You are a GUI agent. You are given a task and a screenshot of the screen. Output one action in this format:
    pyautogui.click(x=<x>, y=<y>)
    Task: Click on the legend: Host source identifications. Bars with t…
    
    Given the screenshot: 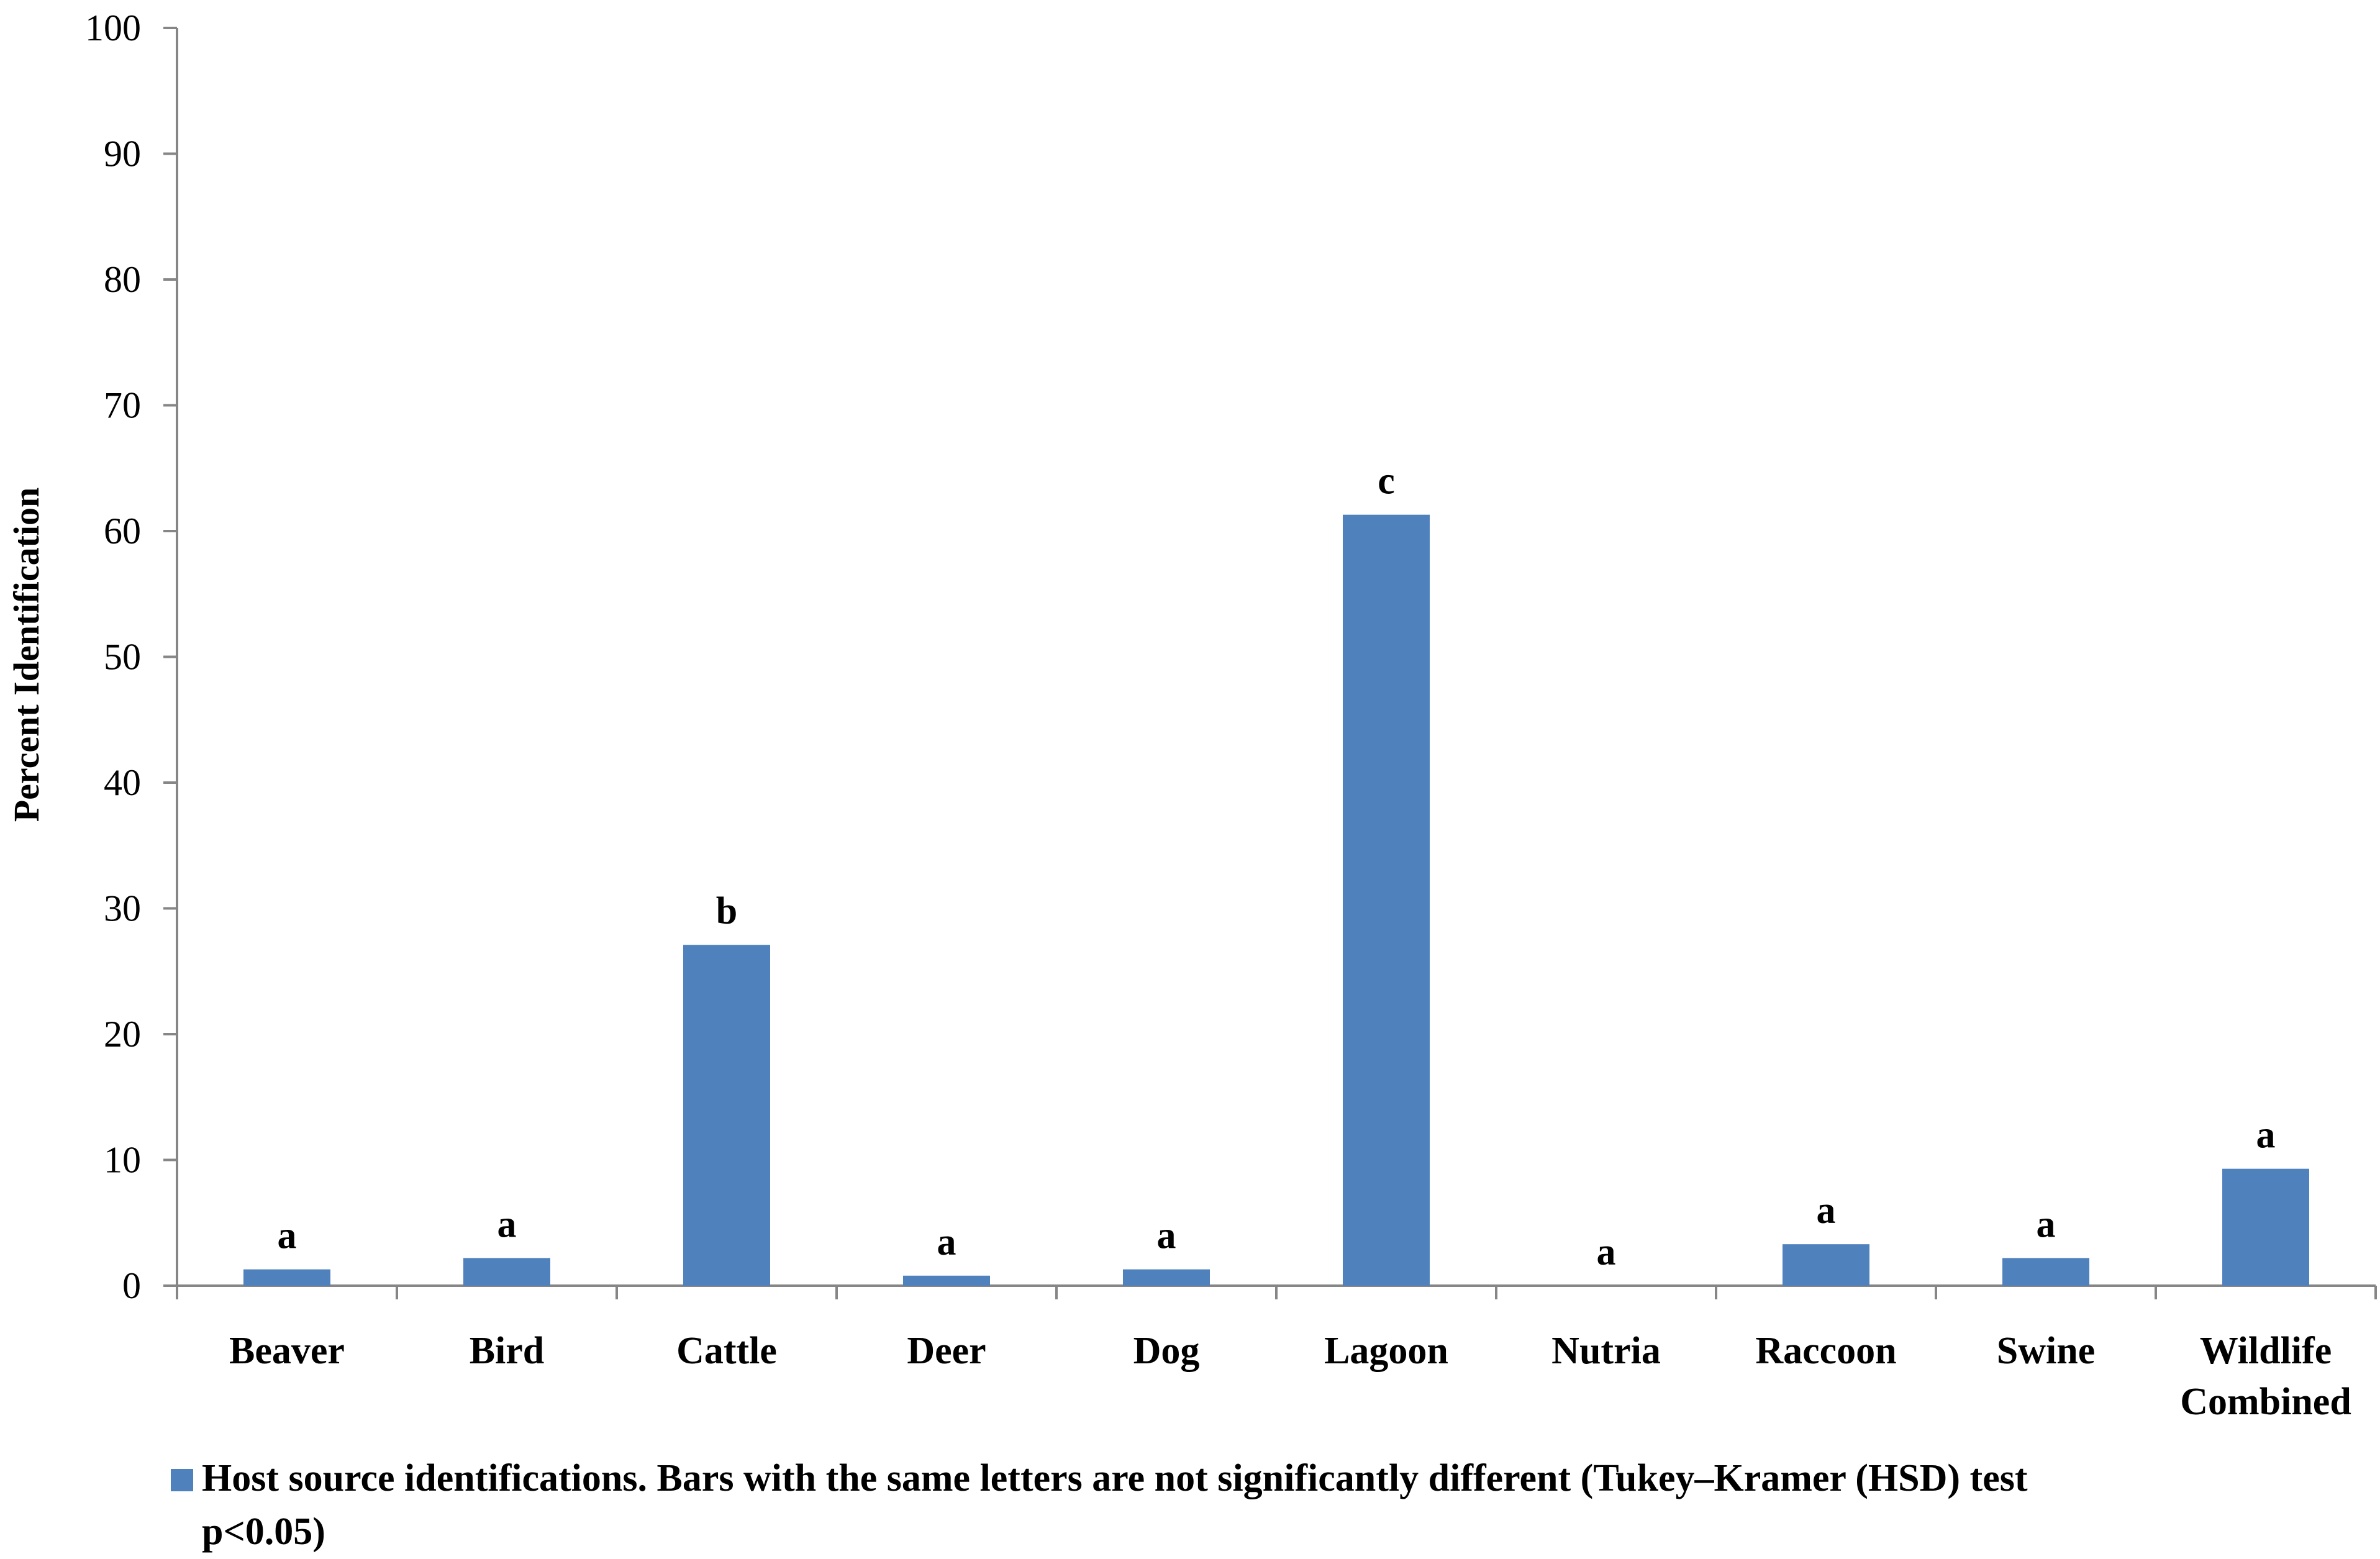 What is the action you would take?
    pyautogui.click(x=1099, y=1505)
    